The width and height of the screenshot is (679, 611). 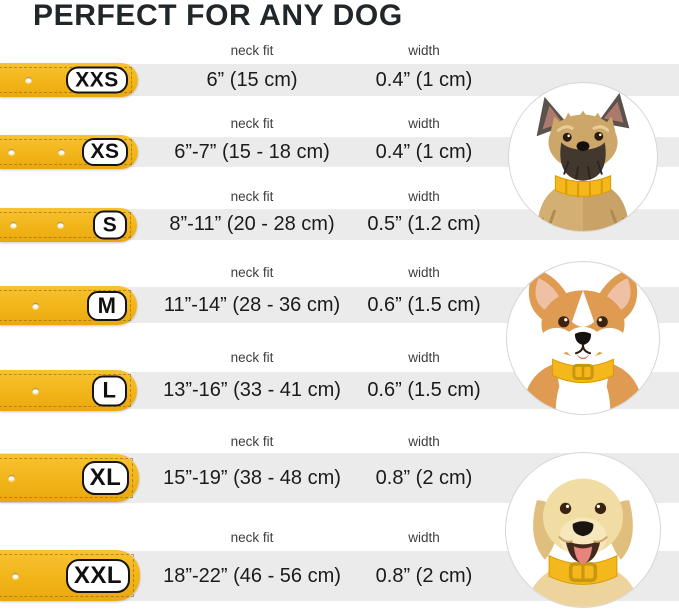 I want to click on collar-strap: L, so click(x=68, y=390).